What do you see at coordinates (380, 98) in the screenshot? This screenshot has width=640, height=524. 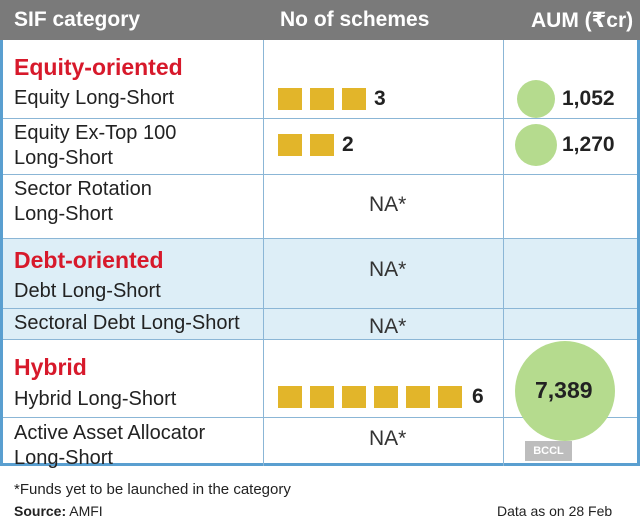 I see `scheme-count-label: 3` at bounding box center [380, 98].